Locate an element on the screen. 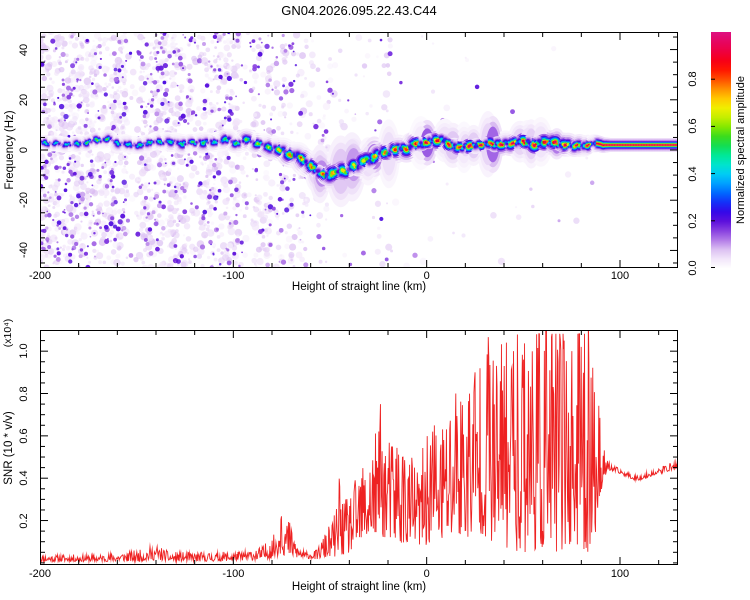  figure-title: GN04.2026.095.22.43.C44 is located at coordinates (359, 10).